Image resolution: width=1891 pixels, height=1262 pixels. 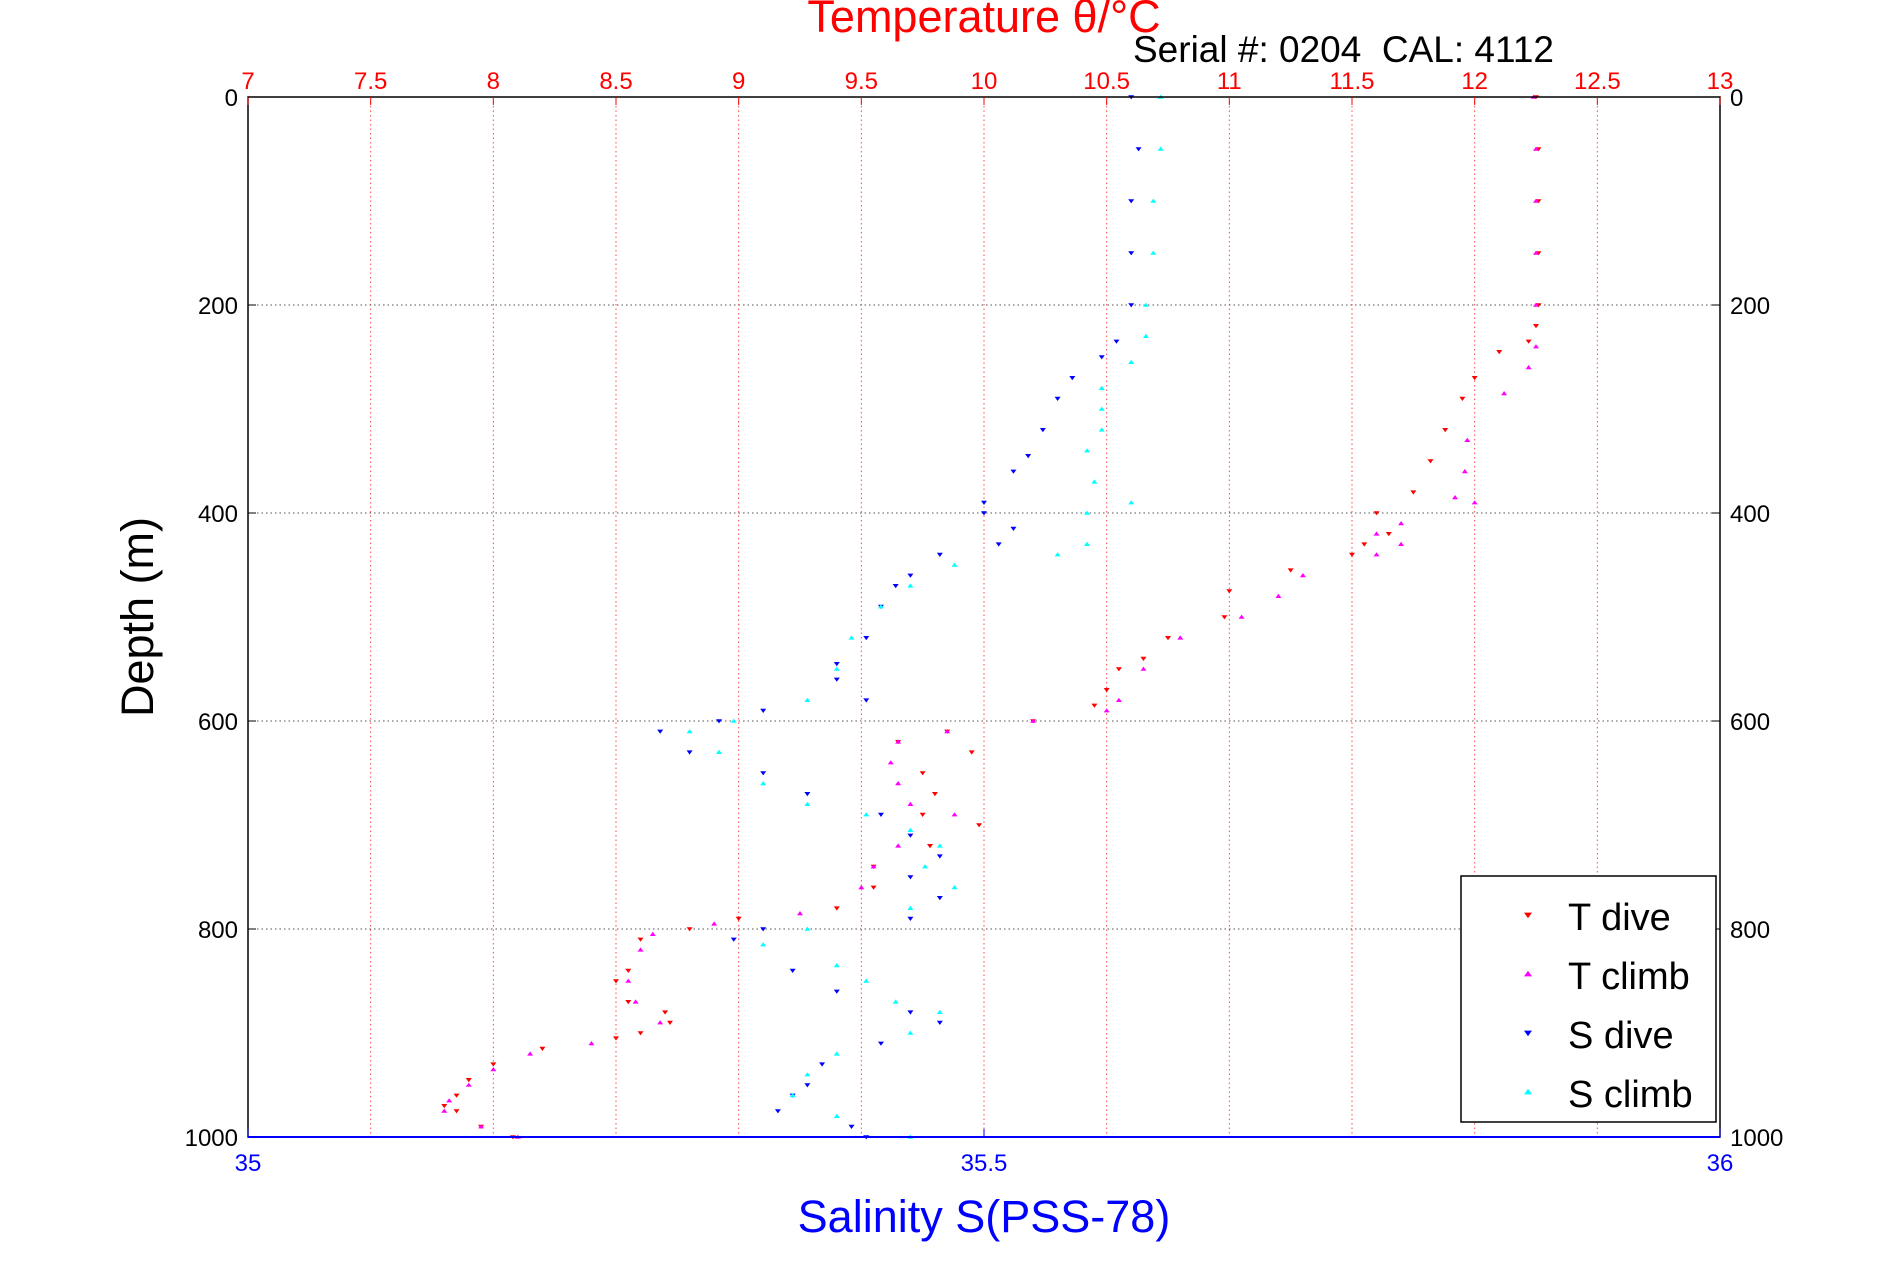 I want to click on temperature-tick-label: 12.5, so click(x=1597, y=81).